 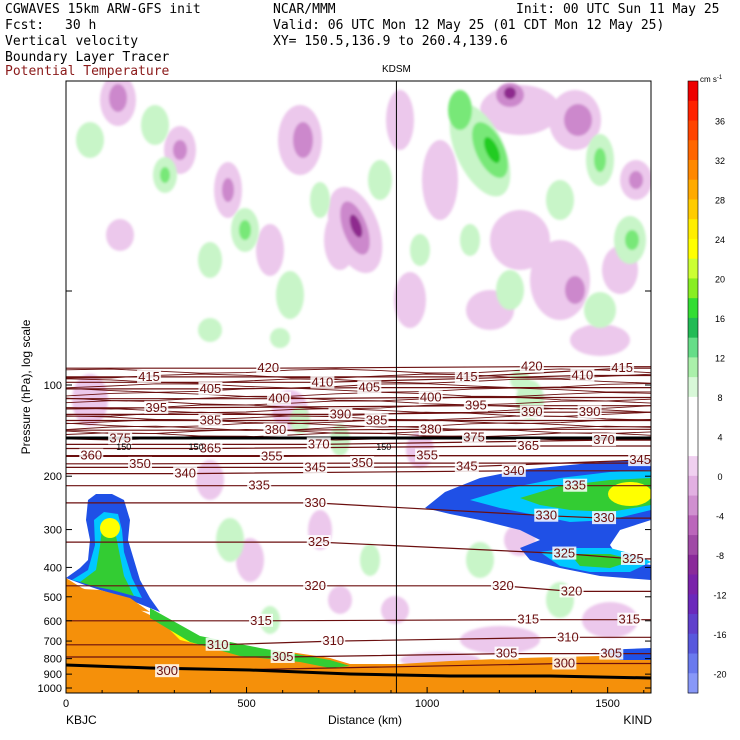 What do you see at coordinates (390, 41) in the screenshot?
I see `cross-section-endpoints: XY= 150.5,136.9 to 260.4,139.6` at bounding box center [390, 41].